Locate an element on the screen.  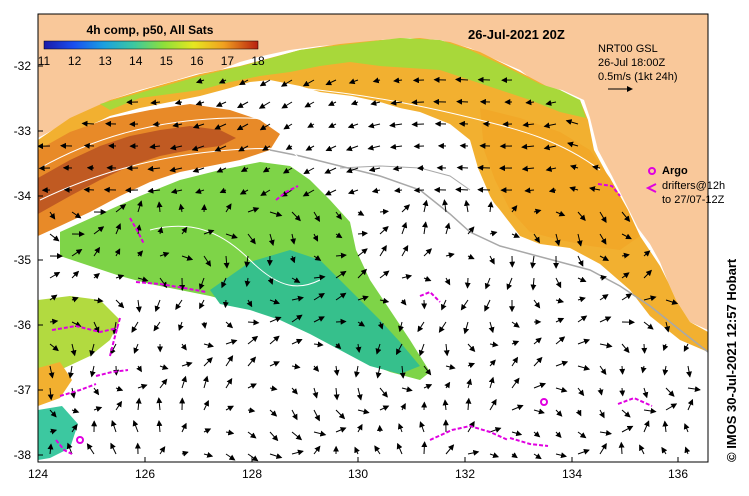
x-tick-label: 128 is located at coordinates (252, 474).